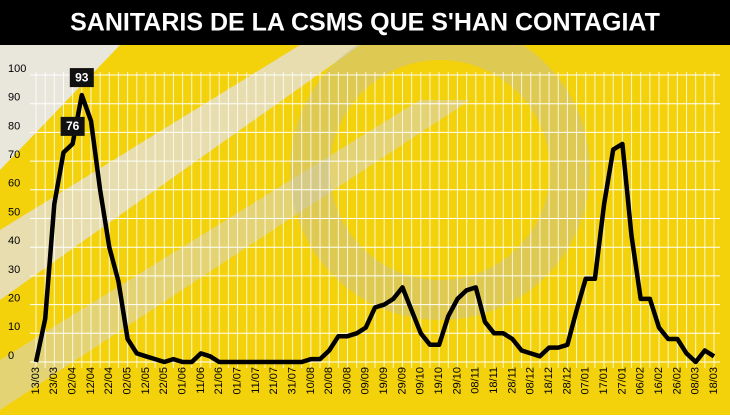 Image resolution: width=730 pixels, height=420 pixels. What do you see at coordinates (714, 381) in the screenshot?
I see `x-tick-label: 18/03` at bounding box center [714, 381].